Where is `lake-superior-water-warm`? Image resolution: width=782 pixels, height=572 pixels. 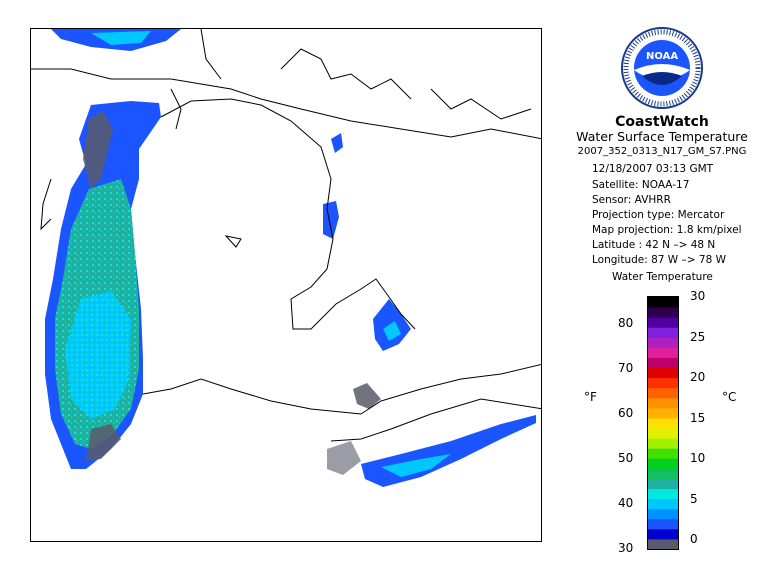
lake-superior-water-warm is located at coordinates (121, 38).